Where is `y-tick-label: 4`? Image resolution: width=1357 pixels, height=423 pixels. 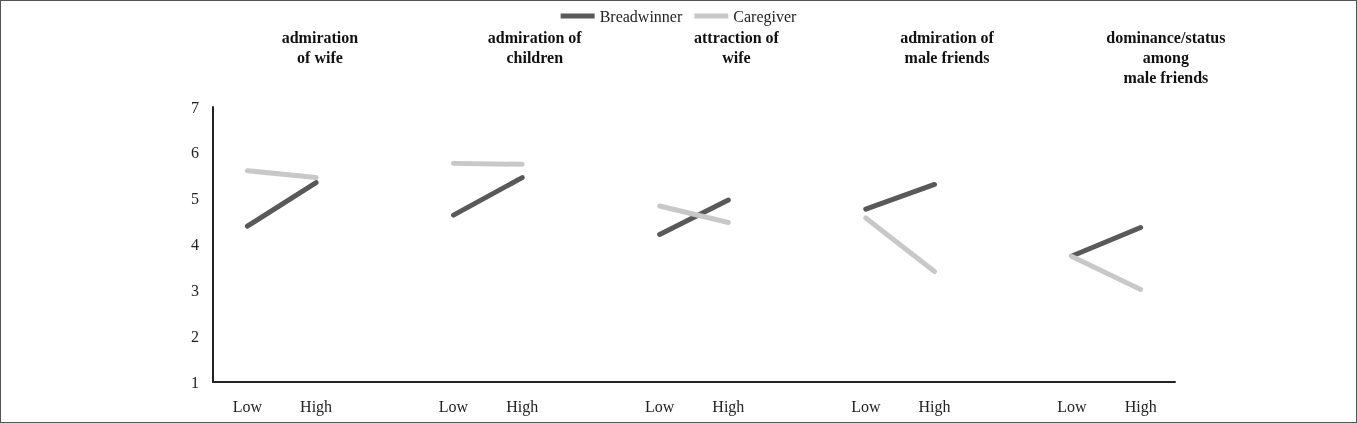
y-tick-label: 4 is located at coordinates (195, 244).